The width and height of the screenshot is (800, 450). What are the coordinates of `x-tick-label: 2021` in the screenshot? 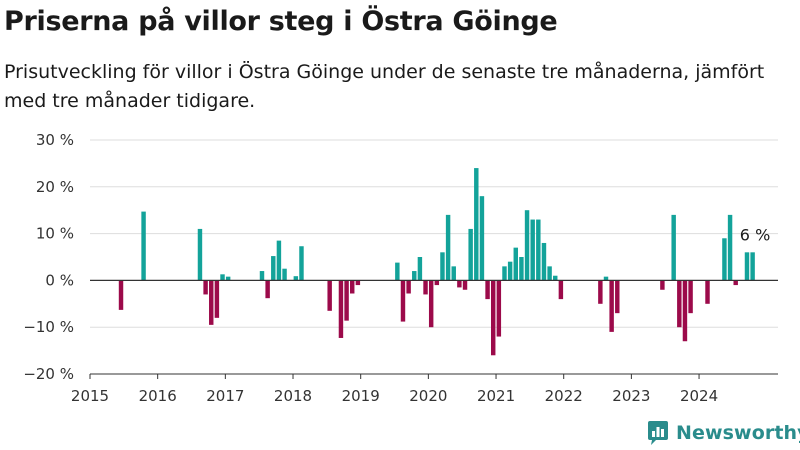 It's located at (496, 396).